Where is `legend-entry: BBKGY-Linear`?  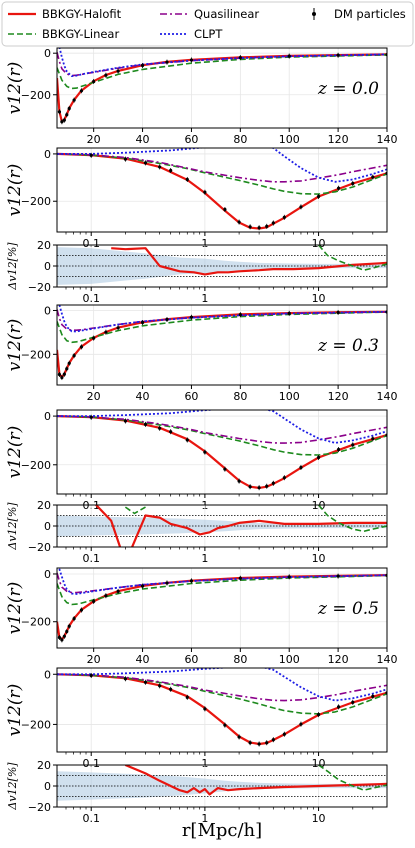 legend-entry: BBKGY-Linear is located at coordinates (63, 34).